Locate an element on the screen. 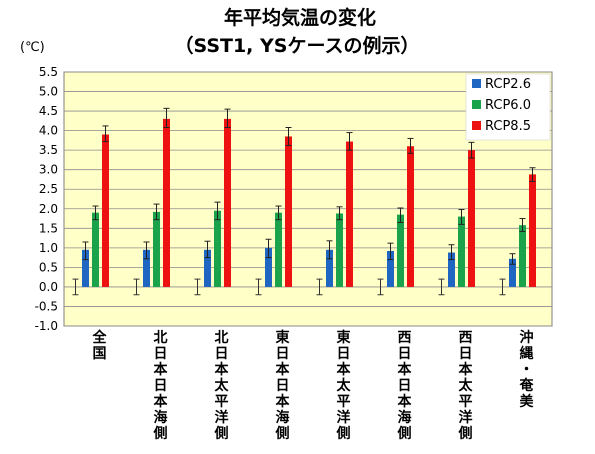 This screenshot has height=454, width=595. category-label-char: 美 is located at coordinates (527, 401).